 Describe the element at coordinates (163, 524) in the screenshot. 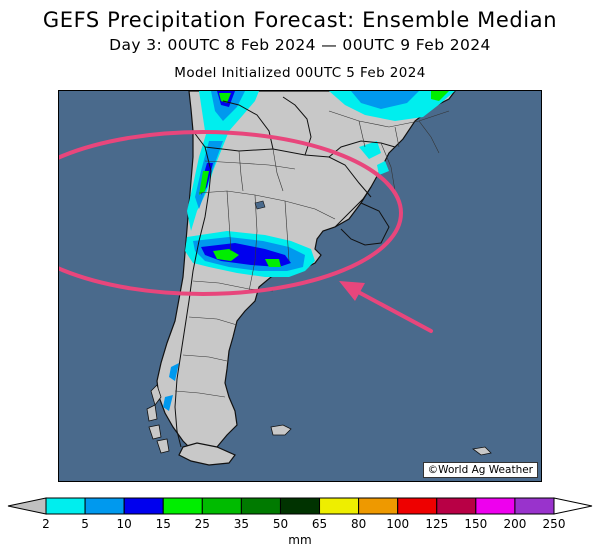

I see `legend-tick-label: 15` at that location.